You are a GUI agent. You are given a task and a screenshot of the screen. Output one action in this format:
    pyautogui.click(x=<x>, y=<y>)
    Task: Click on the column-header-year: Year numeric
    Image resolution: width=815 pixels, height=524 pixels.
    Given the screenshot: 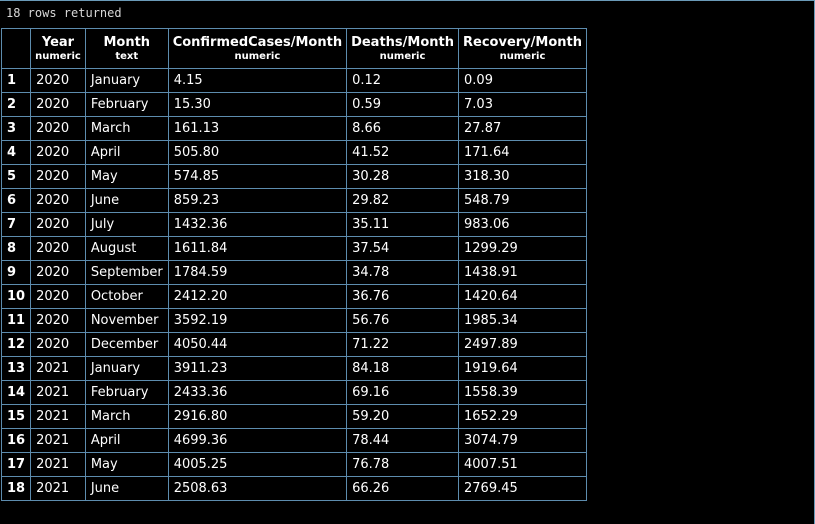 What is the action you would take?
    pyautogui.click(x=58, y=48)
    